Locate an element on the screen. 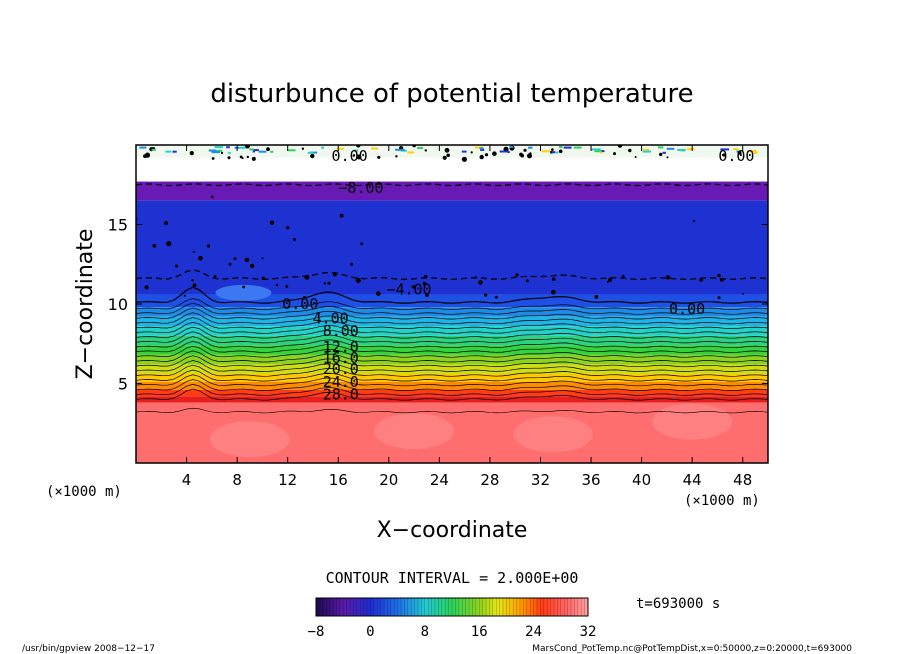  contour-label: 12.0 is located at coordinates (341, 347).